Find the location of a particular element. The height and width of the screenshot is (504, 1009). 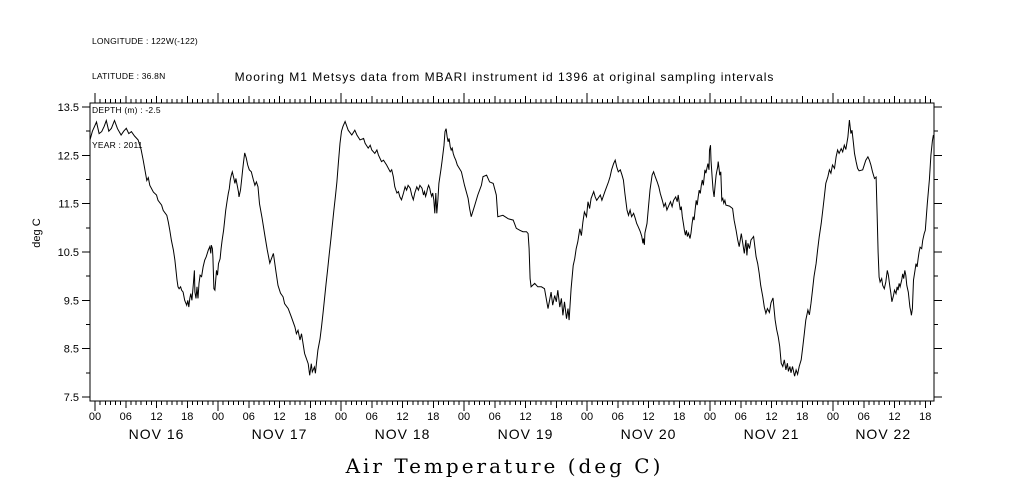

svg-text: 12.5 is located at coordinates (68, 156).